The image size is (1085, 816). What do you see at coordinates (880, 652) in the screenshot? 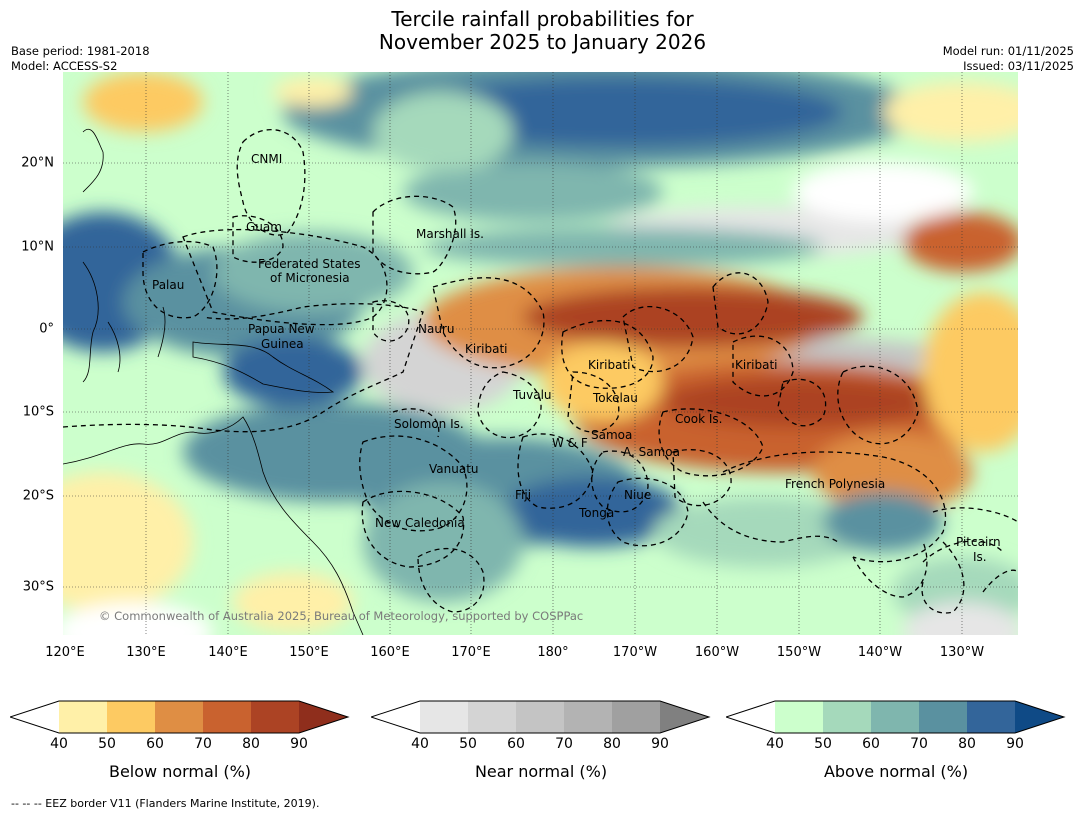
I see `lon-label-140w: 140°W` at bounding box center [880, 652].